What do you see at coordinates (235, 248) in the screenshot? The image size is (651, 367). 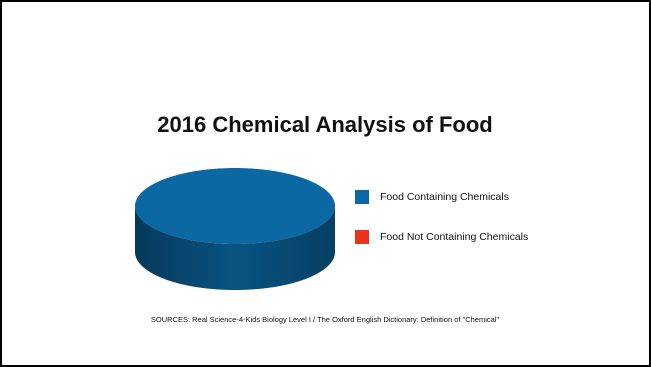 I see `pie-side-shade` at bounding box center [235, 248].